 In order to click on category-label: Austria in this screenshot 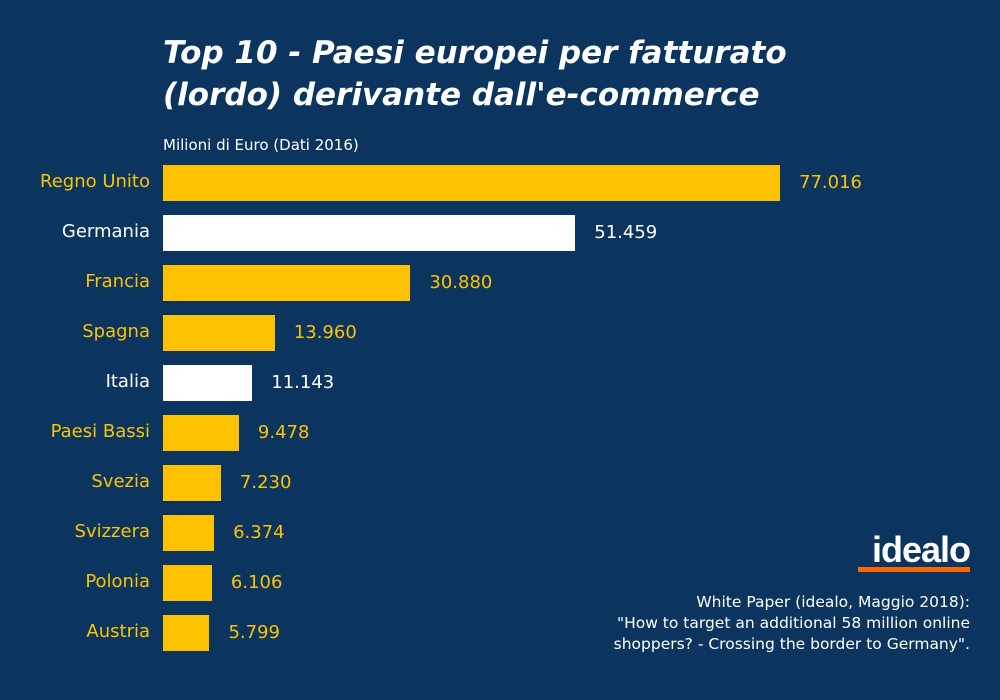, I will do `click(118, 631)`.